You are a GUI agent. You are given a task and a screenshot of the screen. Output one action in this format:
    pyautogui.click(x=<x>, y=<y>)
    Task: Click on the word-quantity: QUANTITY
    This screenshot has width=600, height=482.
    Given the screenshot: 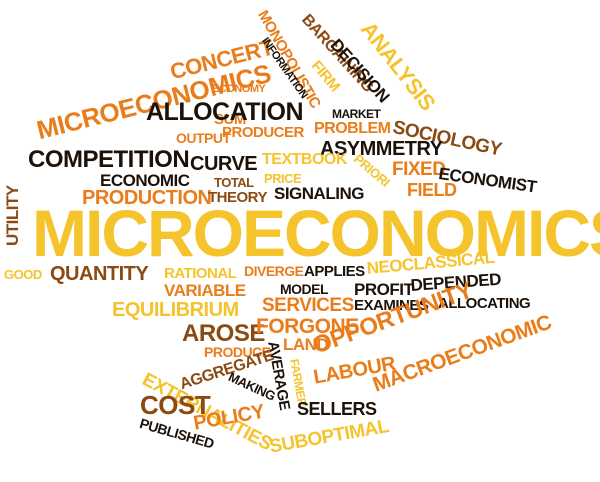 What is the action you would take?
    pyautogui.click(x=99, y=274)
    